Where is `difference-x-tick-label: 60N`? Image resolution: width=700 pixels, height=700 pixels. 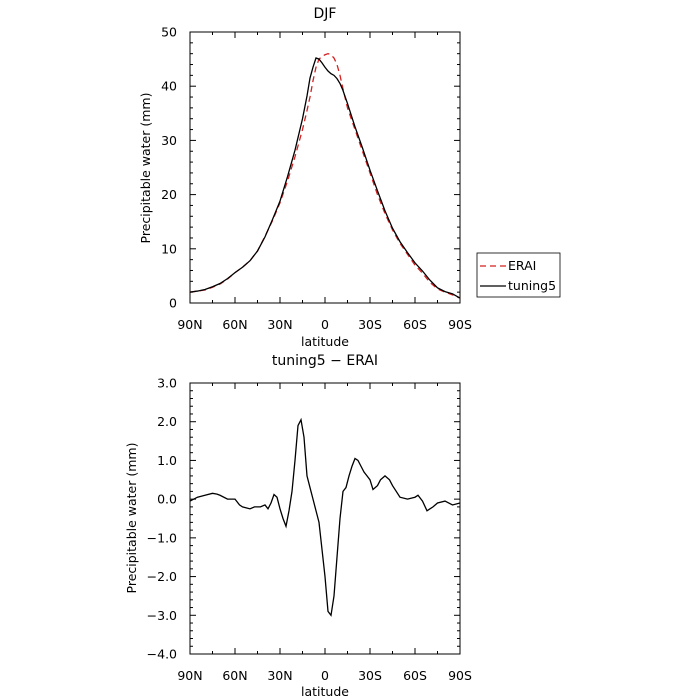 difference-x-tick-label: 60N is located at coordinates (234, 675).